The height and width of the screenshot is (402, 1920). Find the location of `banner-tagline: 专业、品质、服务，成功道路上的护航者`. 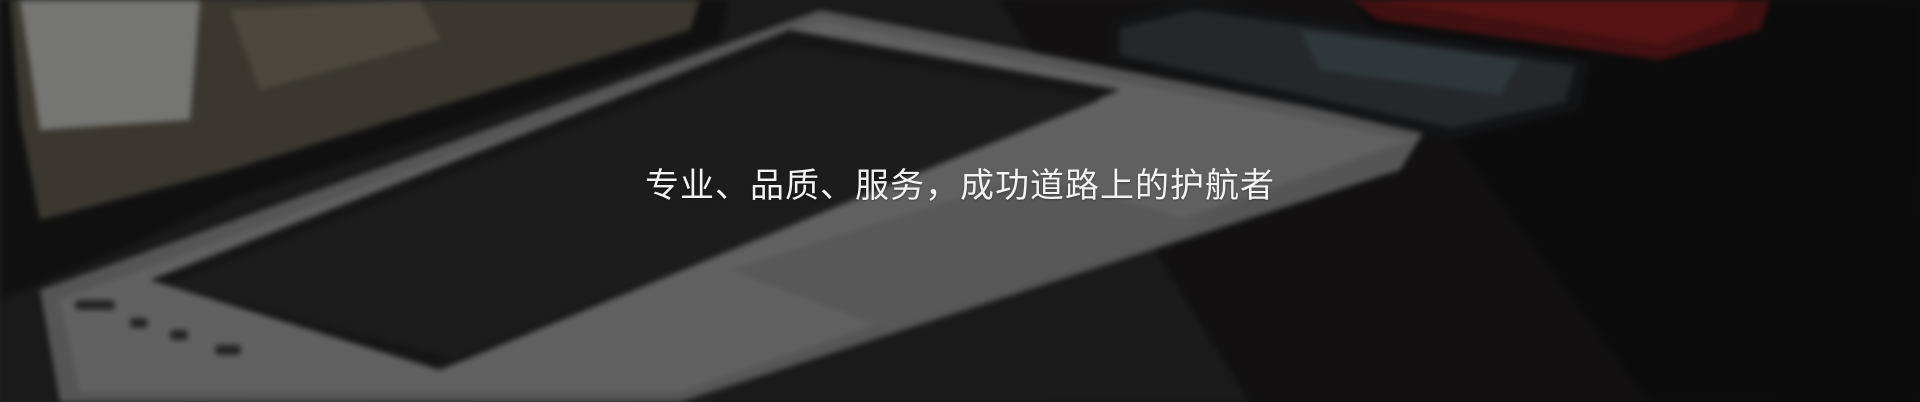

banner-tagline: 专业、品质、服务，成功道路上的护航者 is located at coordinates (960, 186).